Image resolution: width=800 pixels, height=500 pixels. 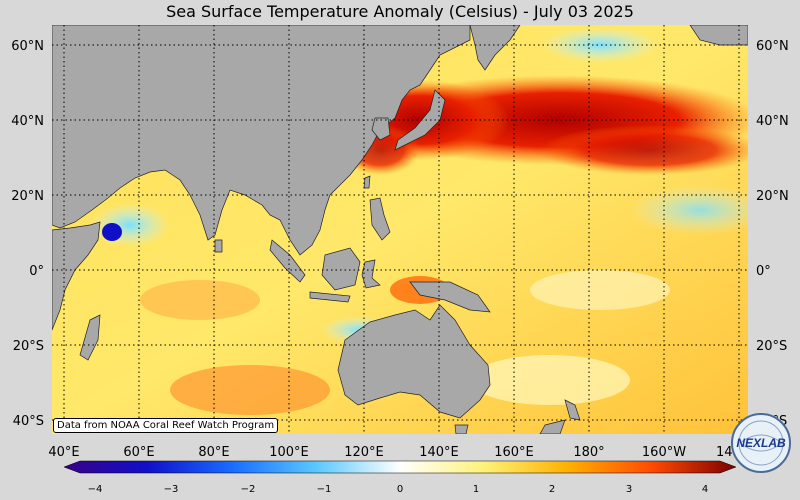 What do you see at coordinates (166, 425) in the screenshot?
I see `data-credit: Data from NOAA Coral Reef Watch Program` at bounding box center [166, 425].